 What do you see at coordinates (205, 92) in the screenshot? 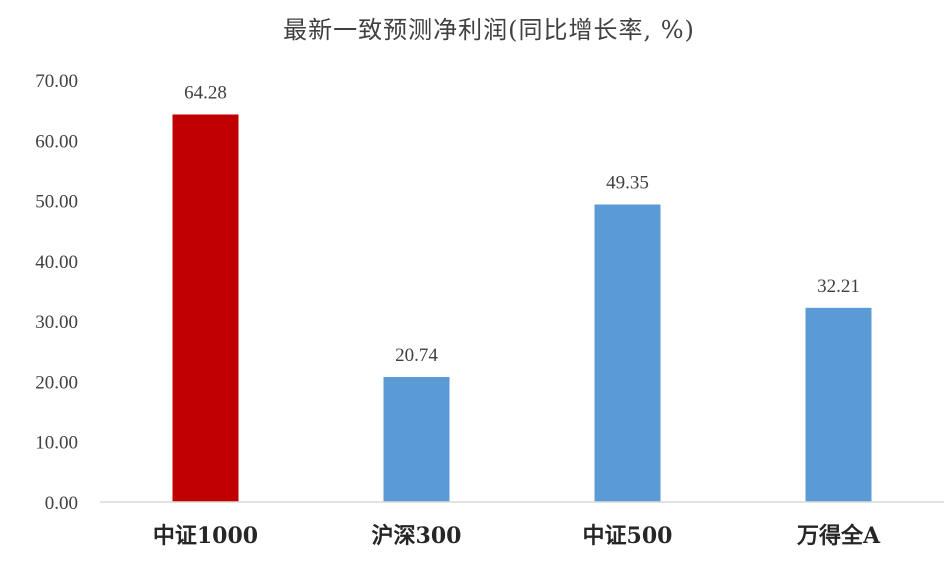
I see `data-label: 64.28` at bounding box center [205, 92].